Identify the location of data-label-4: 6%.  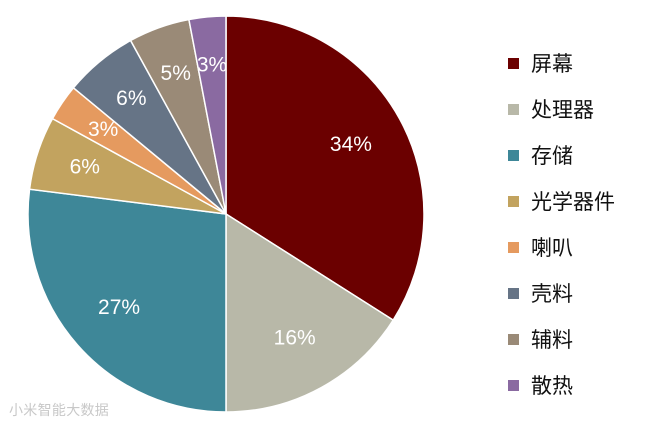
(85, 167).